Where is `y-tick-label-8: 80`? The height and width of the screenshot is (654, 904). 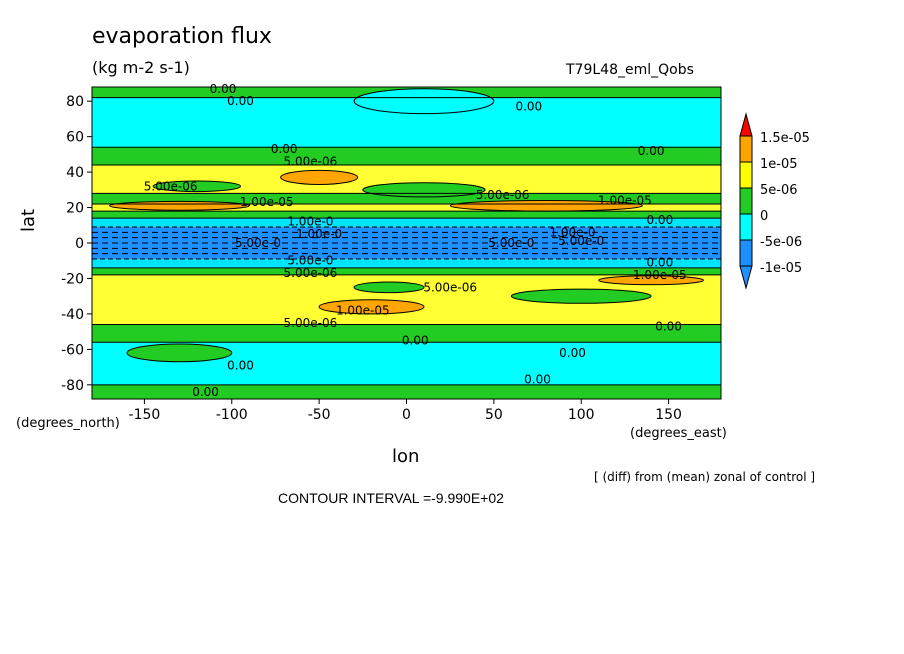
y-tick-label-8: 80 is located at coordinates (75, 102).